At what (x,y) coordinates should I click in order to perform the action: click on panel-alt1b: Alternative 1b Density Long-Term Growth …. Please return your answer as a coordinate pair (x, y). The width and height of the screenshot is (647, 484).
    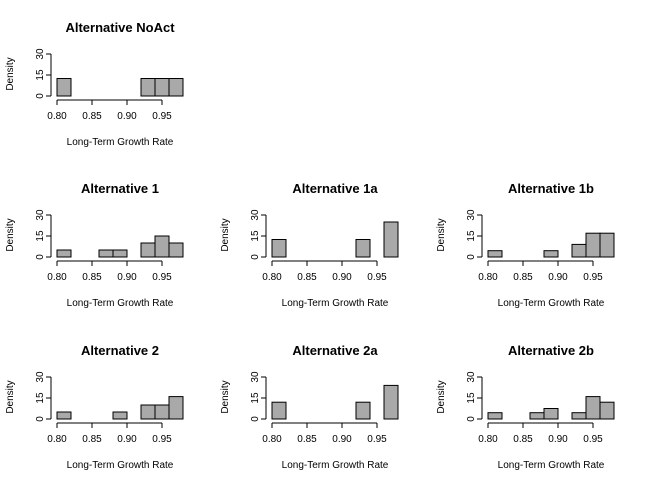
    Looking at the image, I should click on (525, 245).